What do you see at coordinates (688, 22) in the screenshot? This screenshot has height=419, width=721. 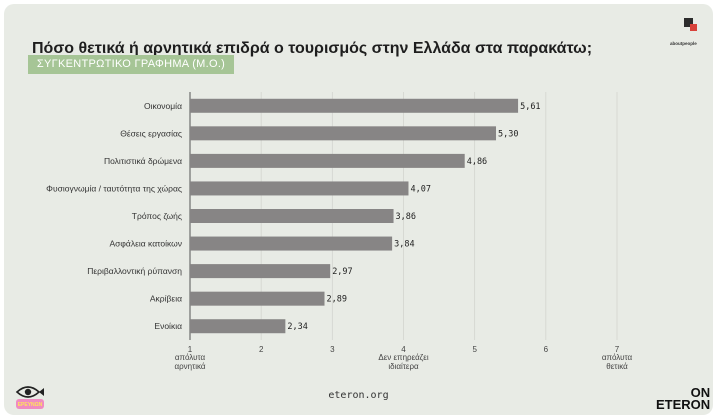 I see `logo-dark-square` at bounding box center [688, 22].